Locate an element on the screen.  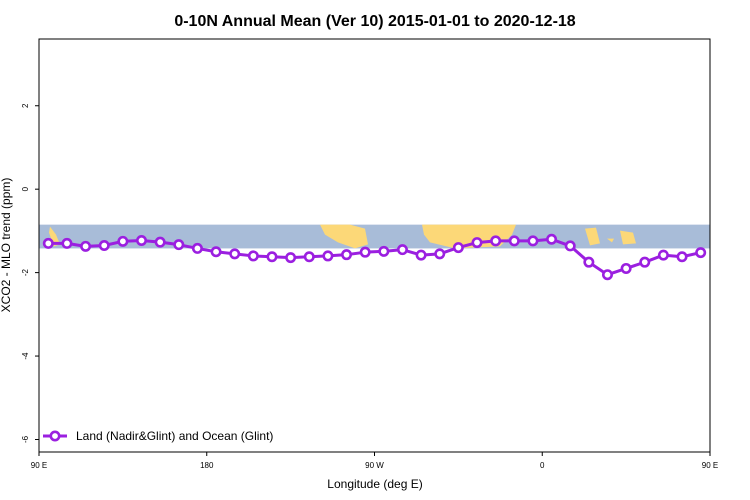
legend-entry-label: Land (Nadir&Glint) and Ocean (Glint) is located at coordinates (174, 436).